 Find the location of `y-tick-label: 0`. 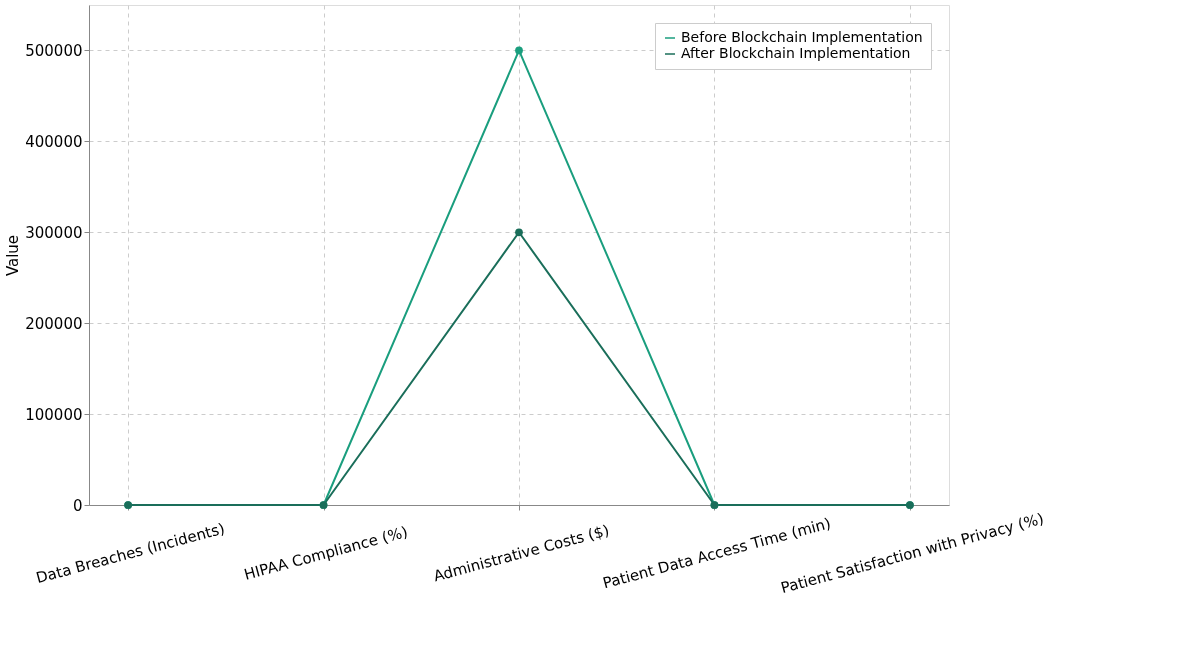

y-tick-label: 0 is located at coordinates (77, 505).